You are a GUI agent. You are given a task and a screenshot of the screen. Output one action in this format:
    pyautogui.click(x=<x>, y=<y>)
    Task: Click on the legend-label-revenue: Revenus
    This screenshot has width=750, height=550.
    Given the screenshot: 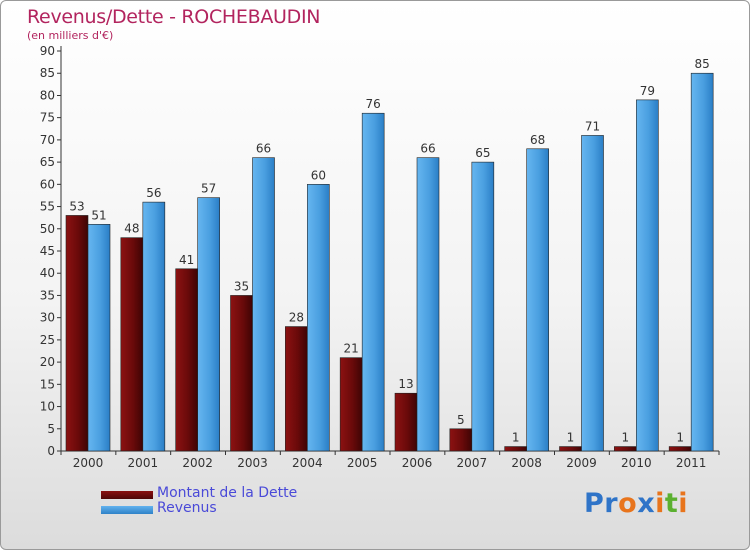 What is the action you would take?
    pyautogui.click(x=187, y=508)
    